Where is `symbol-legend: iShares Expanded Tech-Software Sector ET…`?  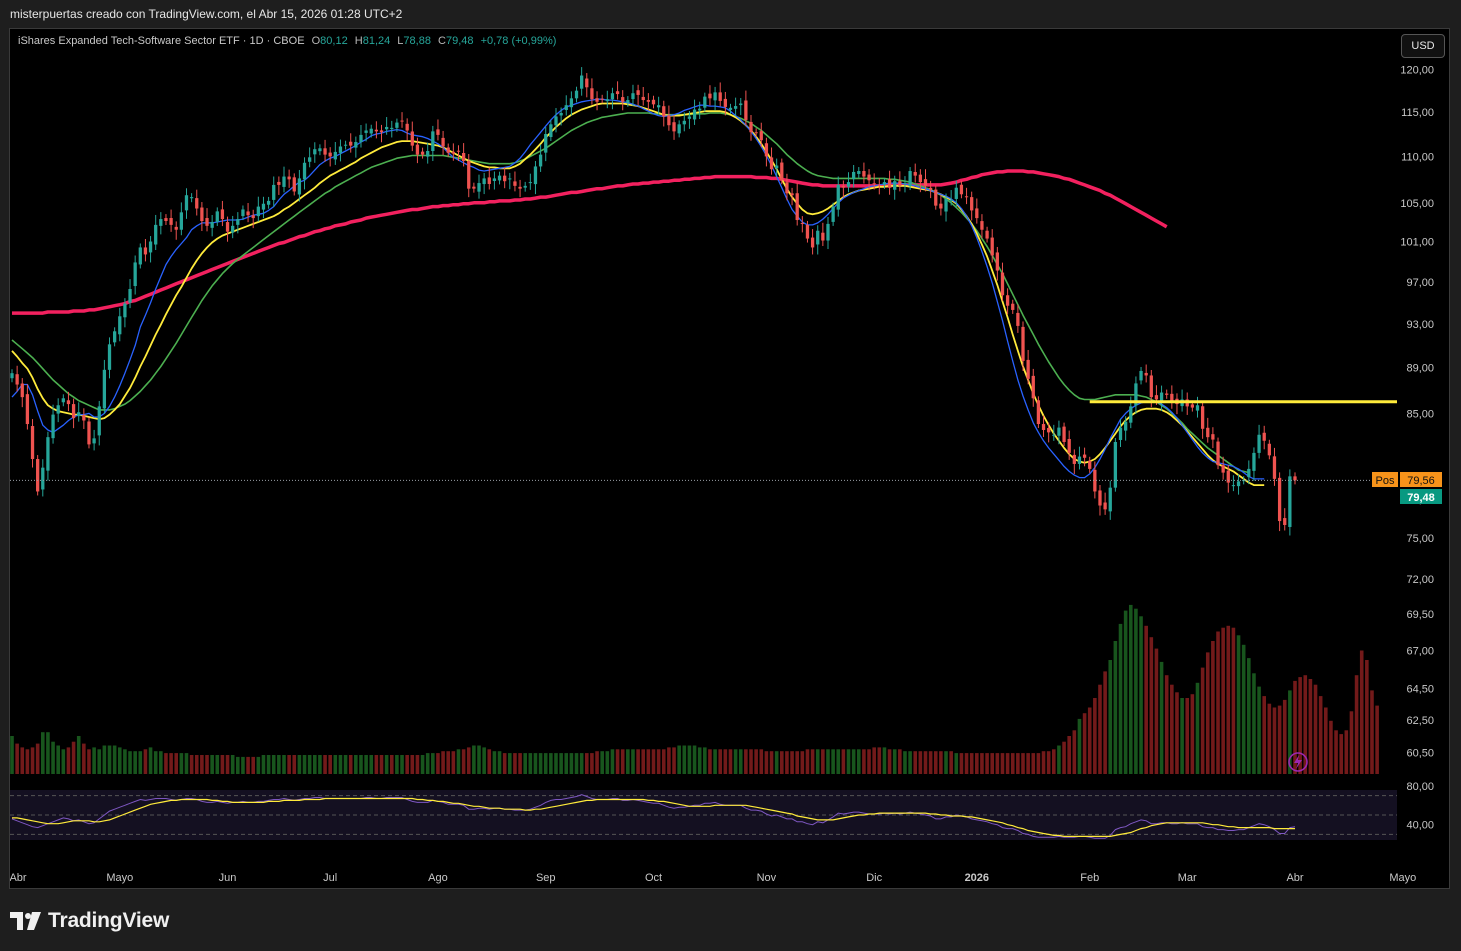 symbol-legend: iShares Expanded Tech-Software Sector ET… is located at coordinates (287, 41).